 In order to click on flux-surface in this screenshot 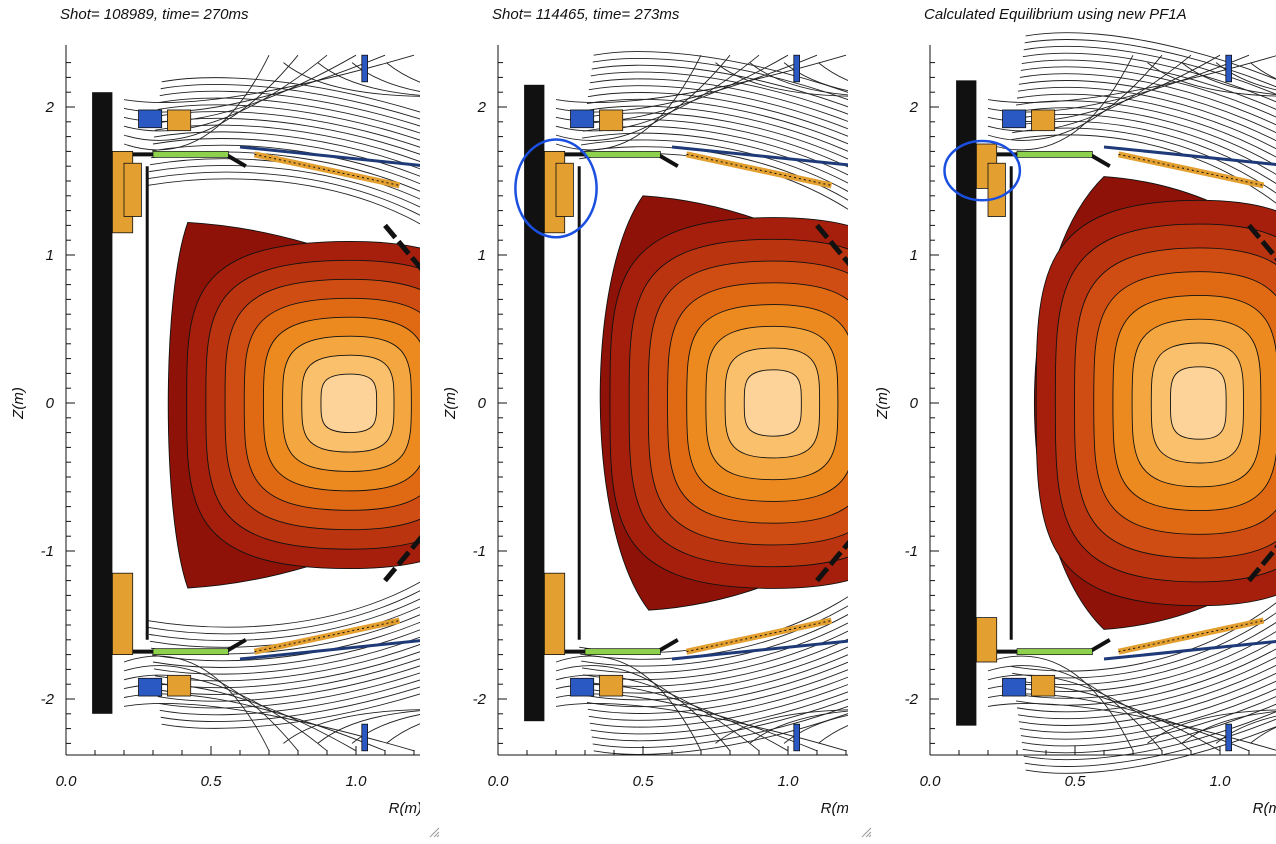, I will do `click(349, 403)`.